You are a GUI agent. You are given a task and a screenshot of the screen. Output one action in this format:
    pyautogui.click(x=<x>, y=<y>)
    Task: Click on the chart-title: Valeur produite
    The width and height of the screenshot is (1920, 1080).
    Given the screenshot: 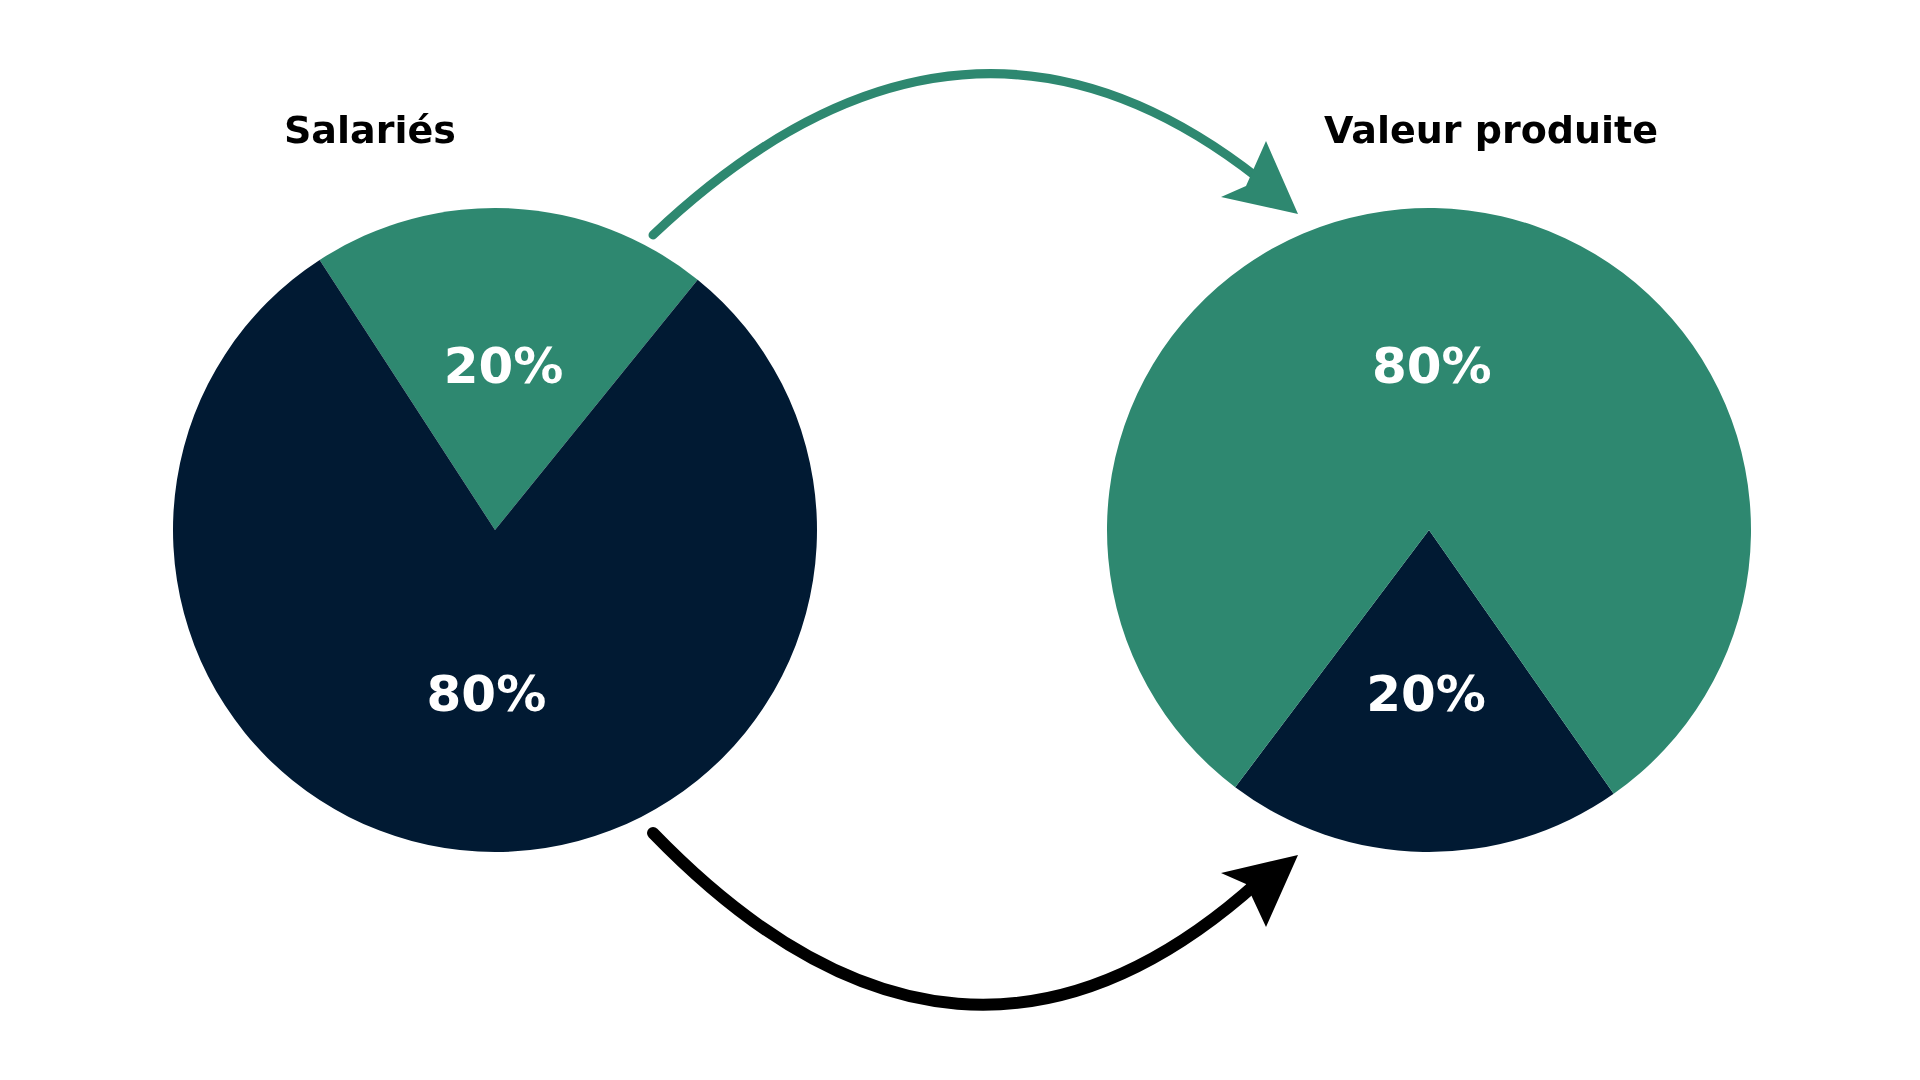 What is the action you would take?
    pyautogui.click(x=1491, y=130)
    